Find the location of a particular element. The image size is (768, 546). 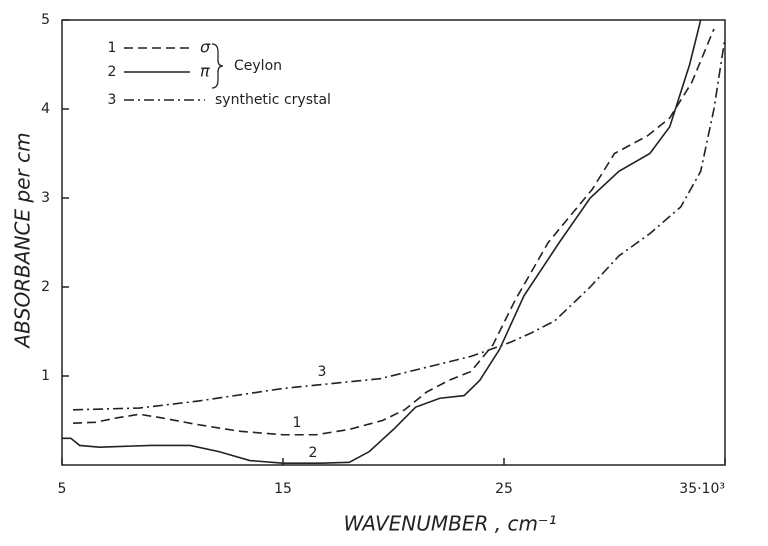

legend-group-label: Ceylon is located at coordinates (258, 66).